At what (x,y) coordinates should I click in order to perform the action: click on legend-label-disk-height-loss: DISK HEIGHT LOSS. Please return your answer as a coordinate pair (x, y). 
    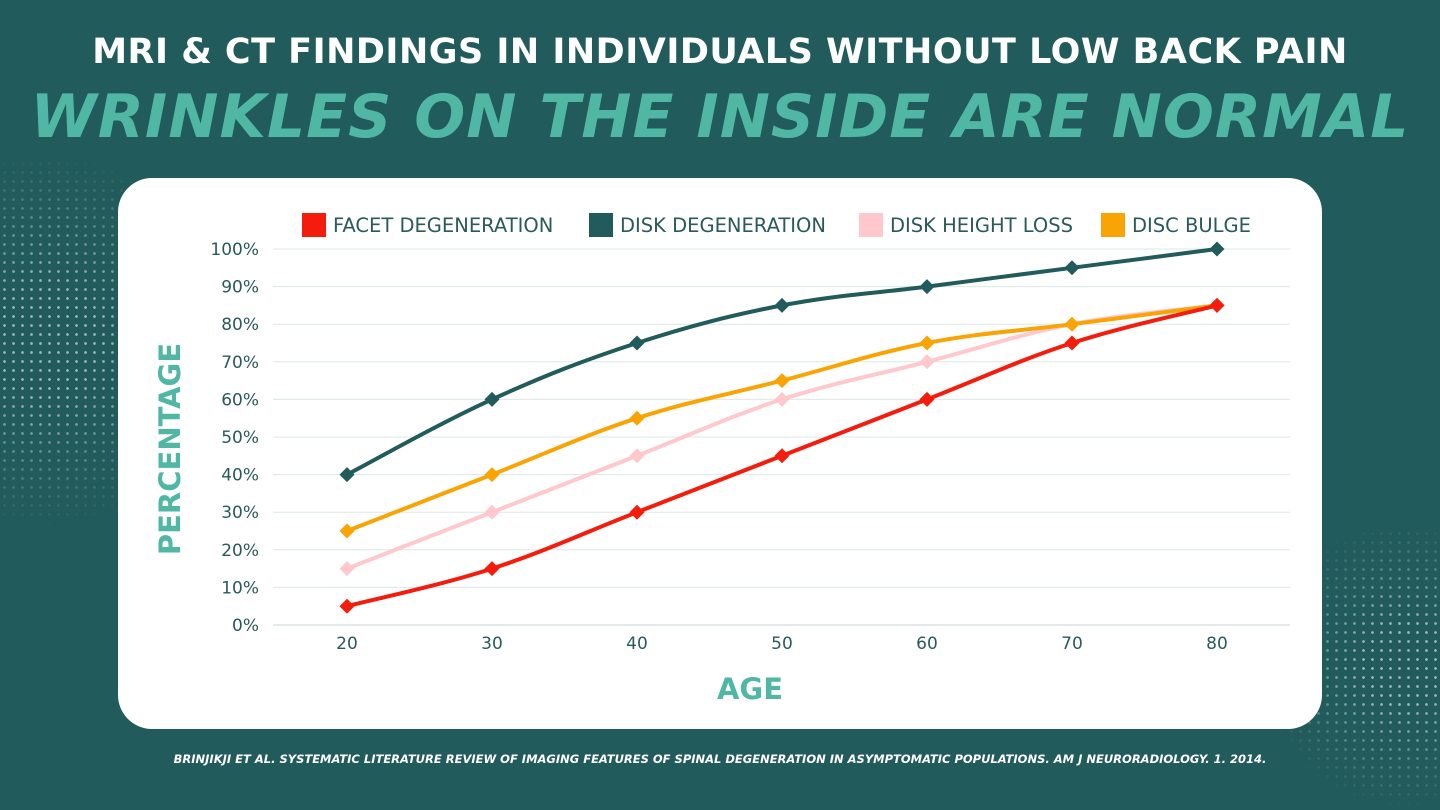
    Looking at the image, I should click on (981, 225).